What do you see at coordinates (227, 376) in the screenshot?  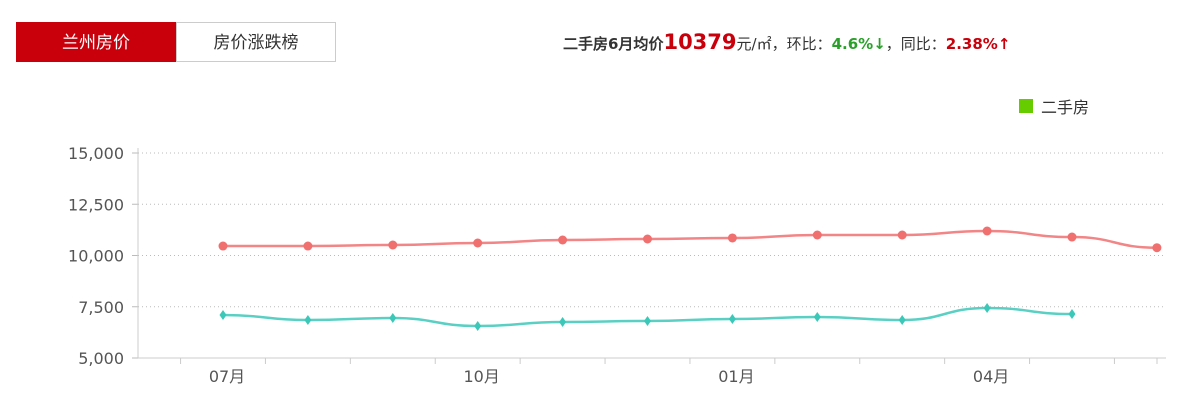 I see `x-tick-label: 07月` at bounding box center [227, 376].